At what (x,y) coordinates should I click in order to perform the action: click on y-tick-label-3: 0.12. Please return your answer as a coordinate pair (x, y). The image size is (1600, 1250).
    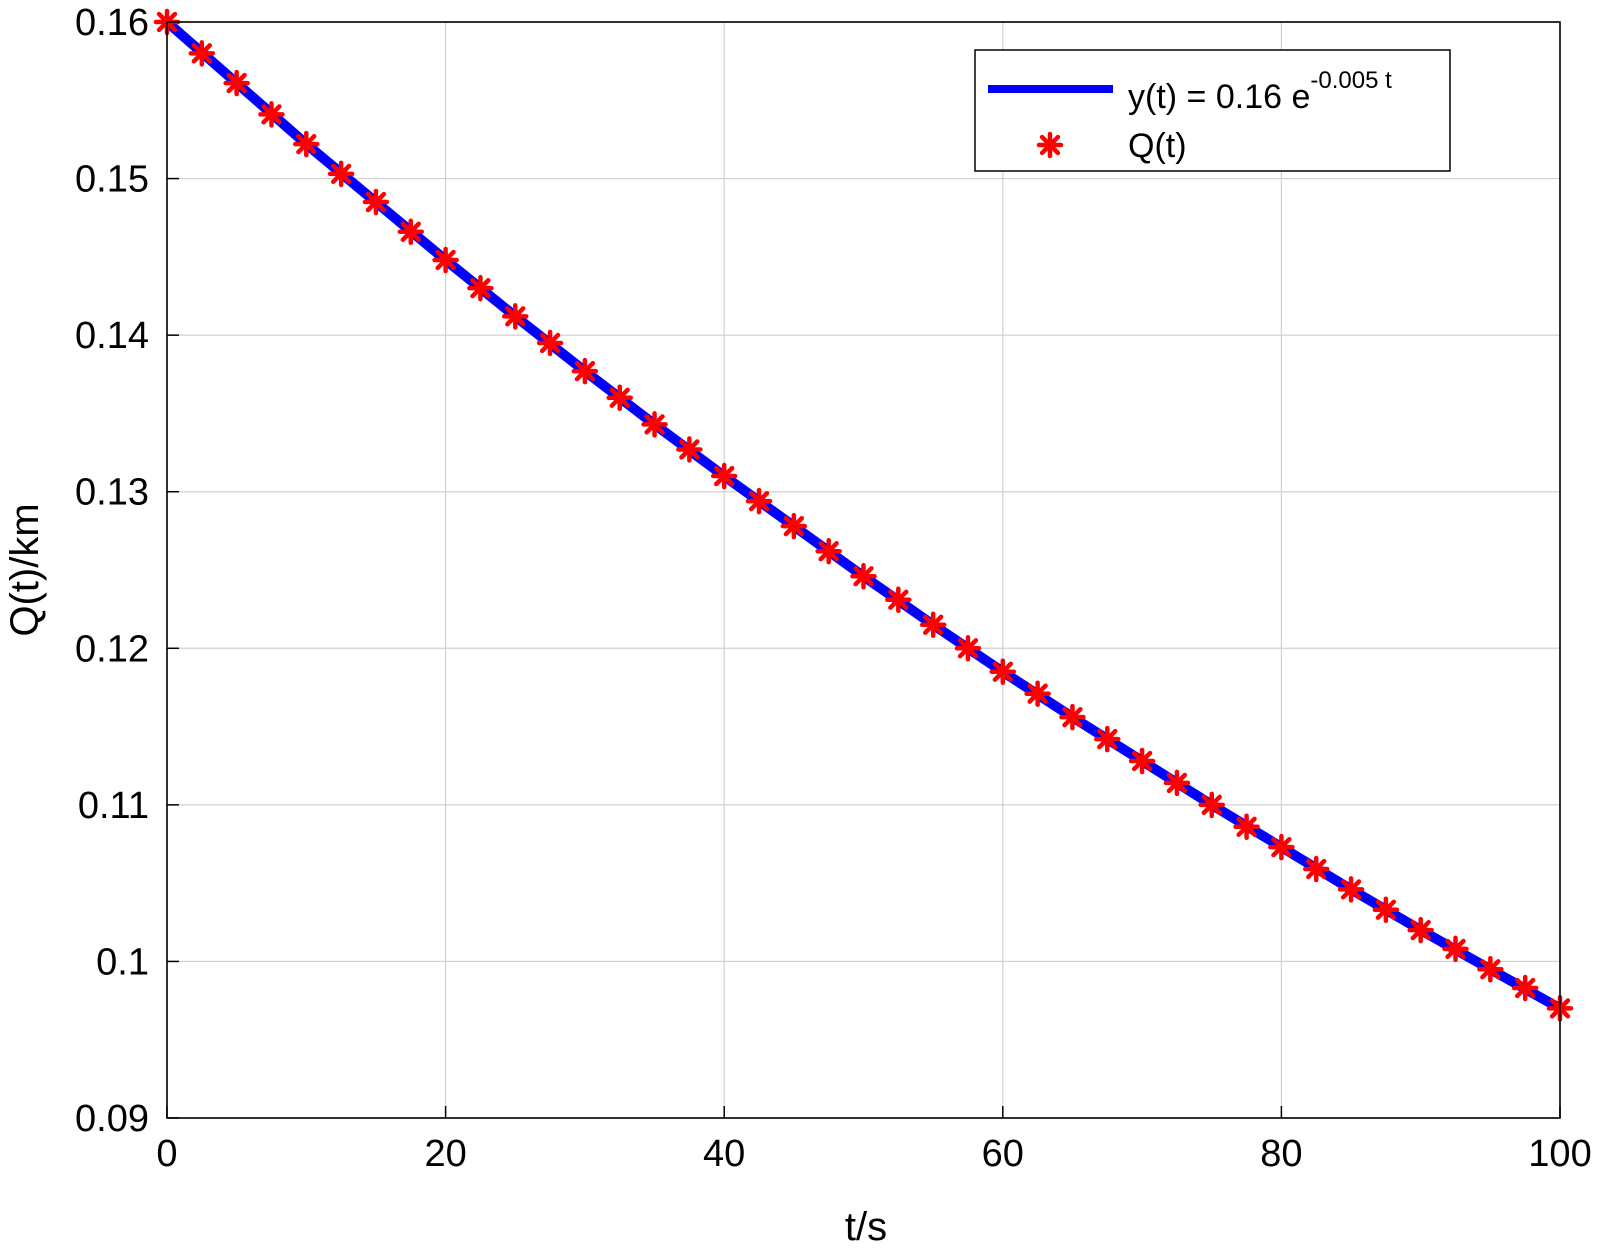
    Looking at the image, I should click on (112, 649).